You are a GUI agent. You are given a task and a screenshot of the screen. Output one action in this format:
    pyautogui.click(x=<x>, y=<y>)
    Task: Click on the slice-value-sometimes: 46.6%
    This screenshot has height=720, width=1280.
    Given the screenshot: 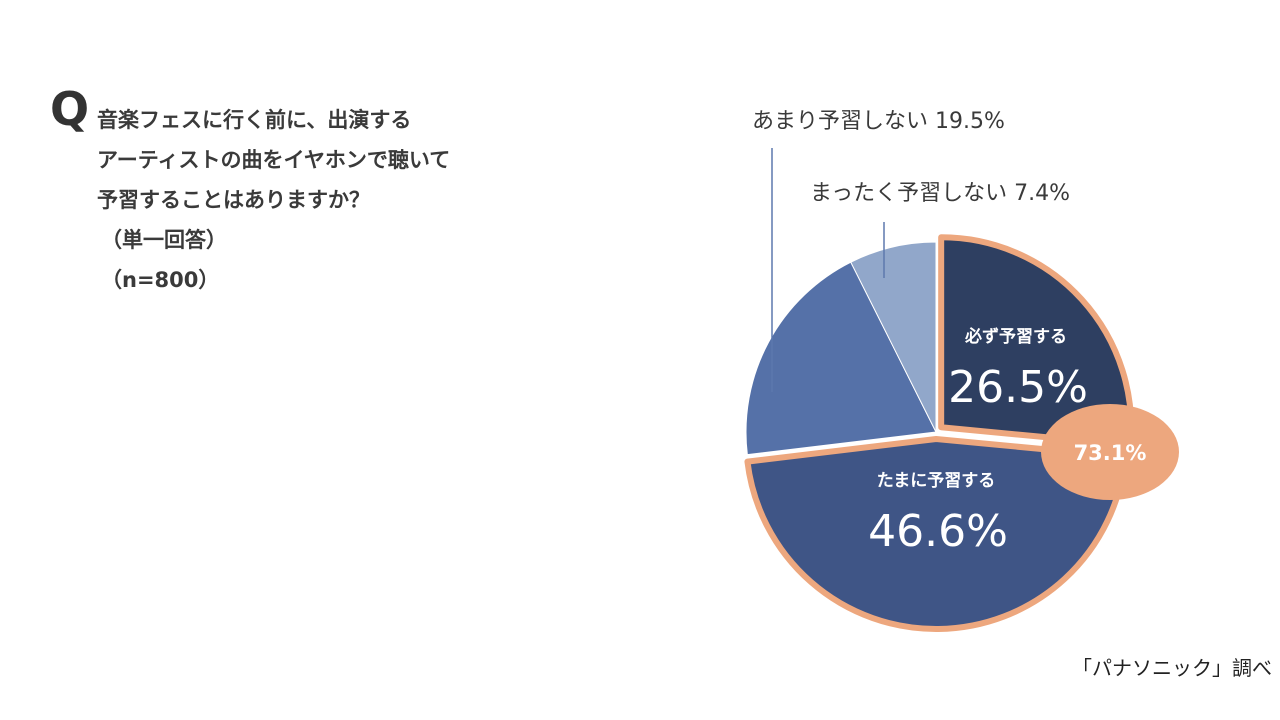 What is the action you would take?
    pyautogui.click(x=938, y=531)
    